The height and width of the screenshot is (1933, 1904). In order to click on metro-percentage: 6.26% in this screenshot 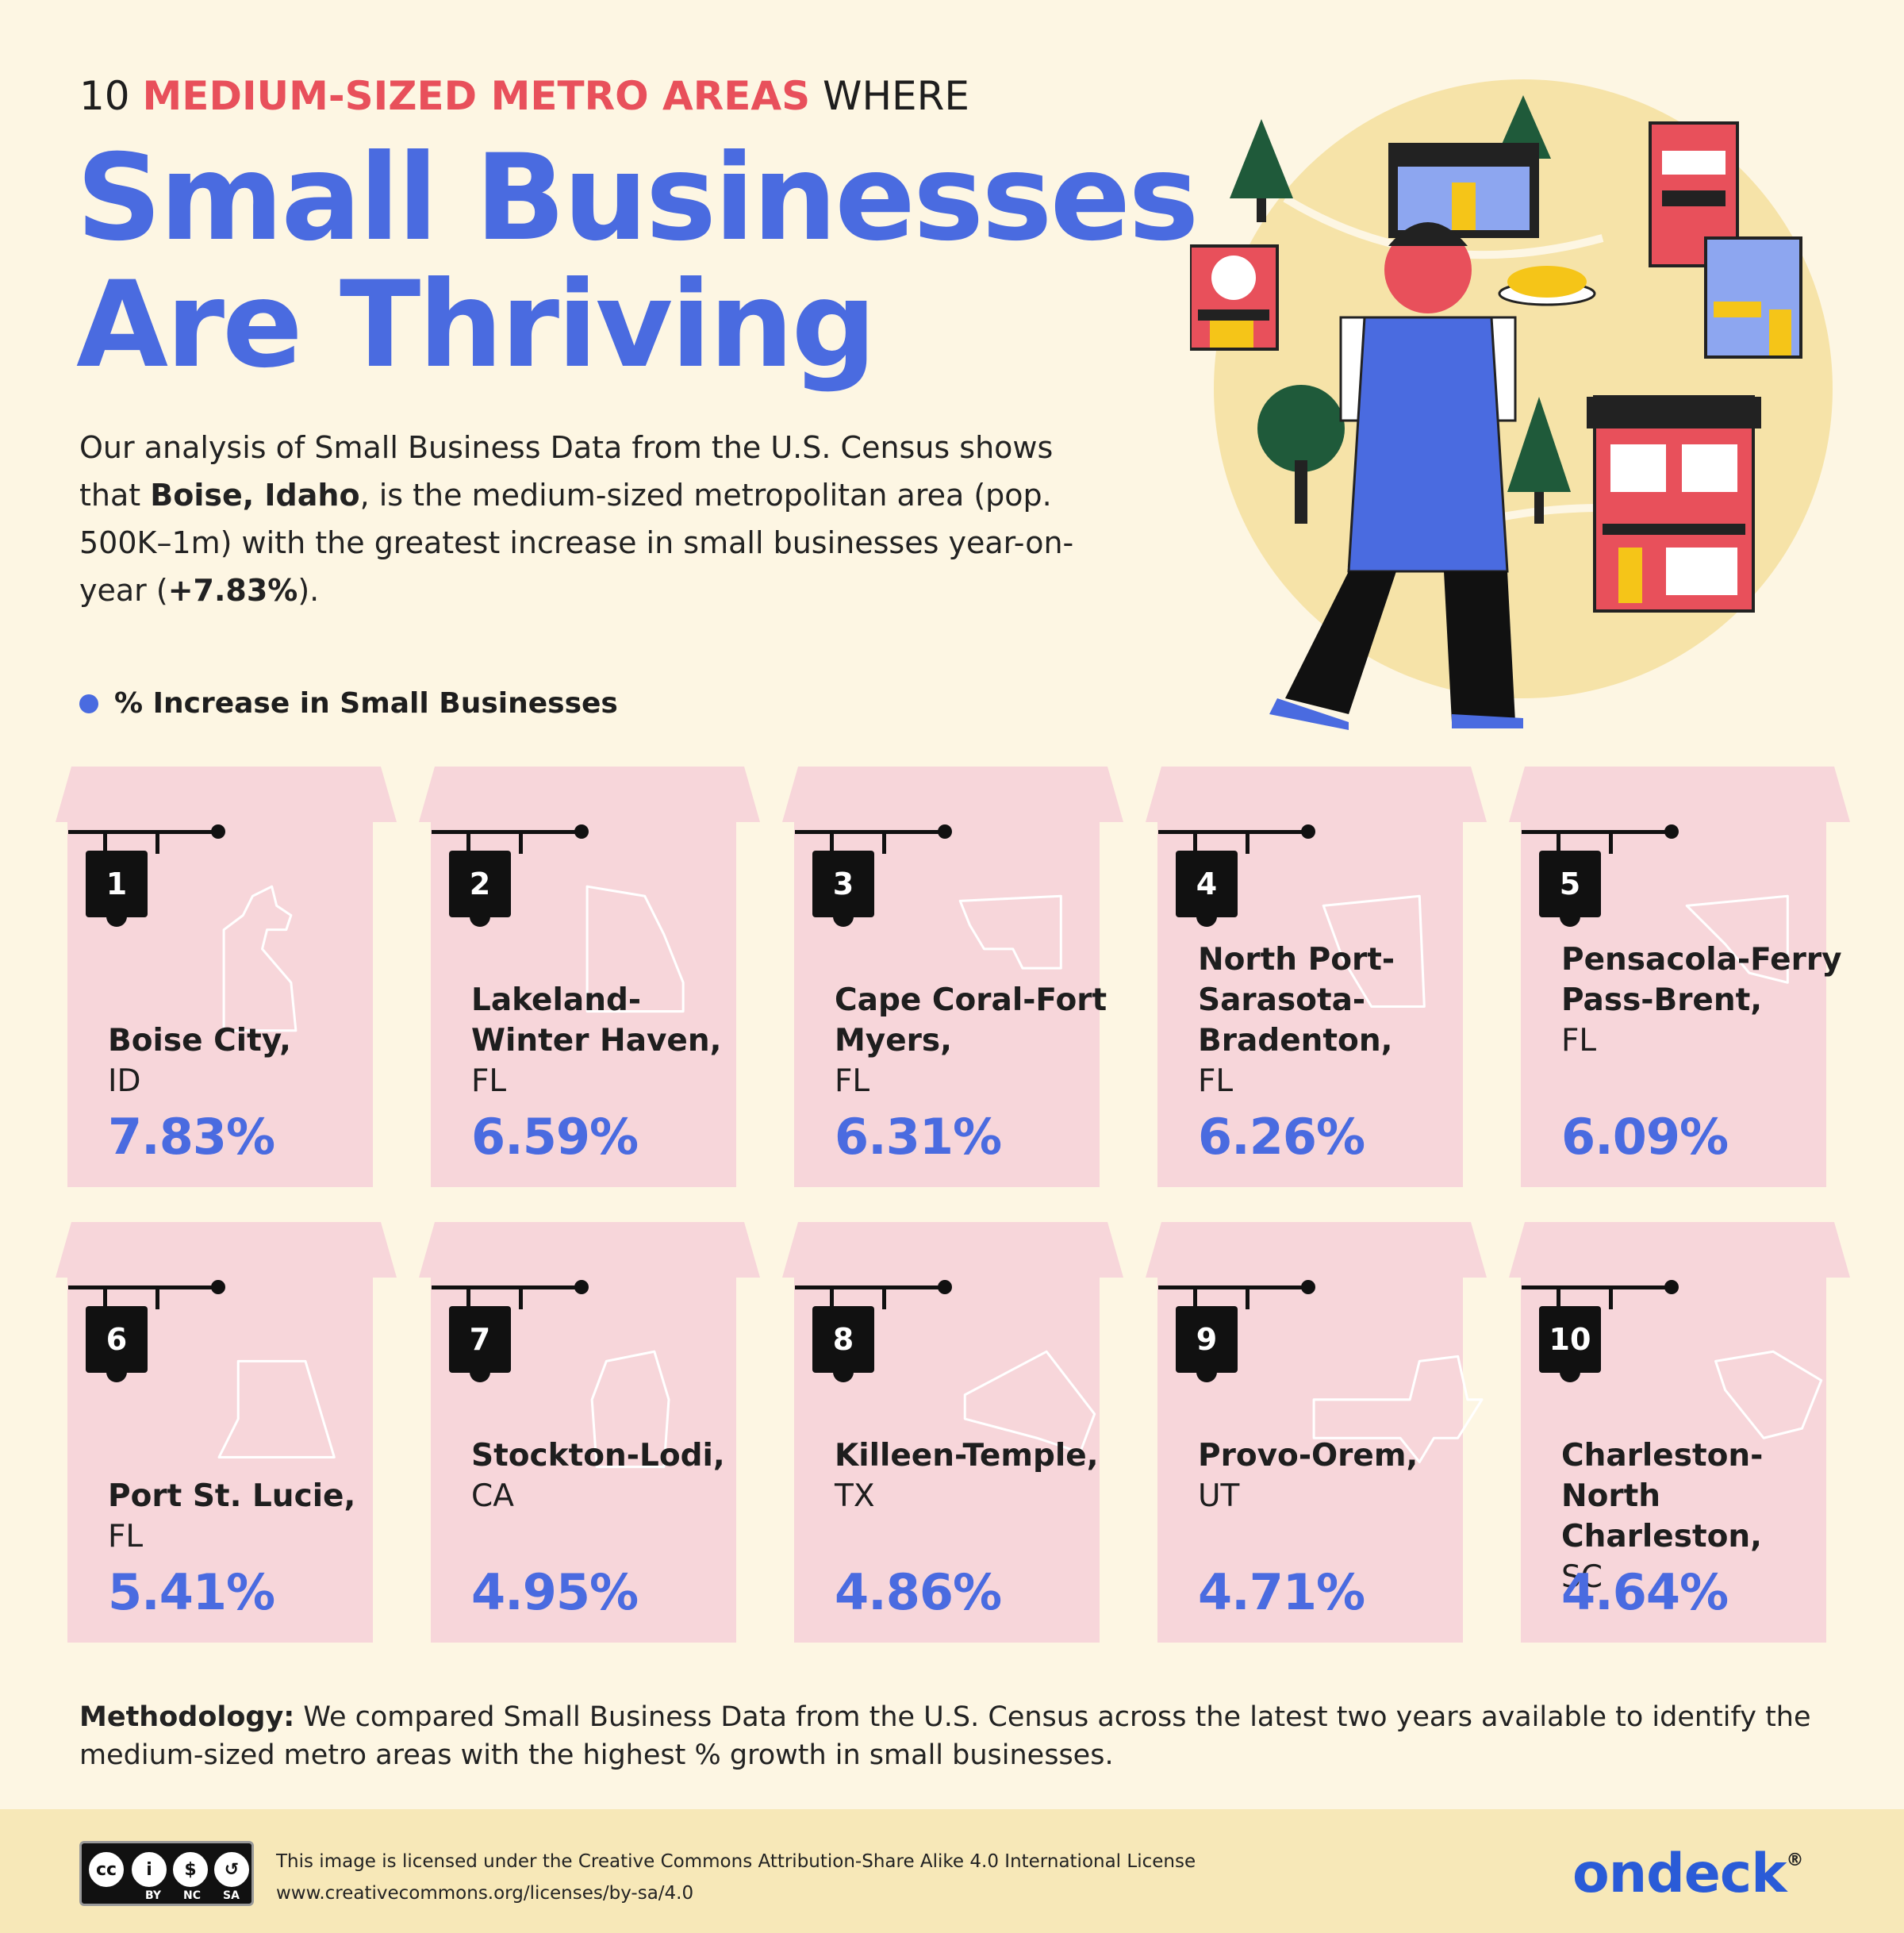, I will do `click(1281, 1137)`.